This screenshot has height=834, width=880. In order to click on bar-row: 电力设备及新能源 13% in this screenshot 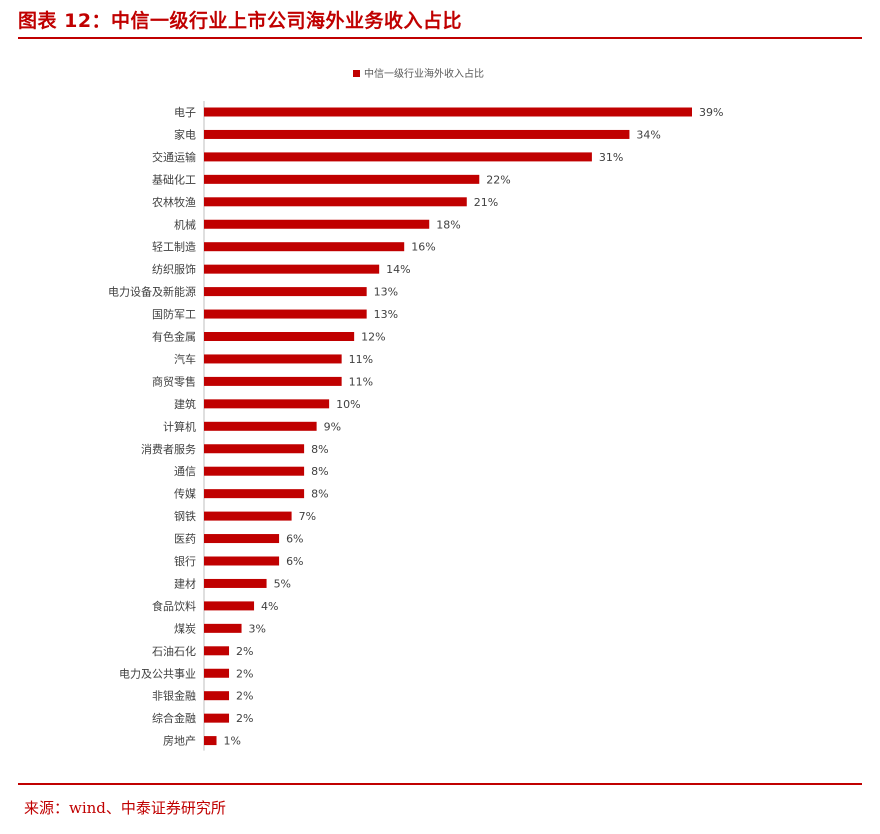, I will do `click(253, 292)`.